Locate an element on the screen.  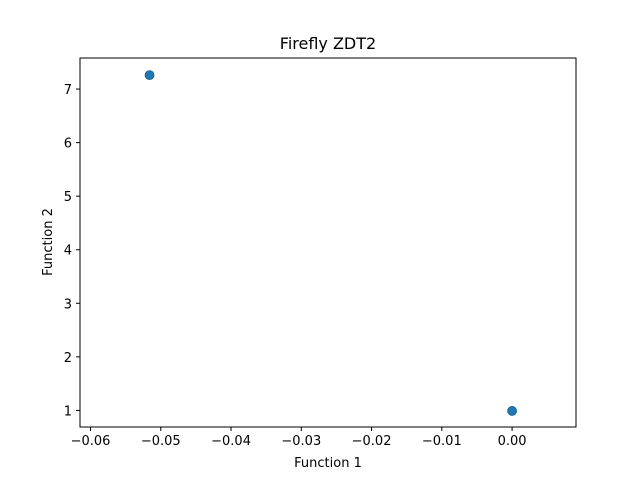
x-axis-label: Function 1 is located at coordinates (328, 463).